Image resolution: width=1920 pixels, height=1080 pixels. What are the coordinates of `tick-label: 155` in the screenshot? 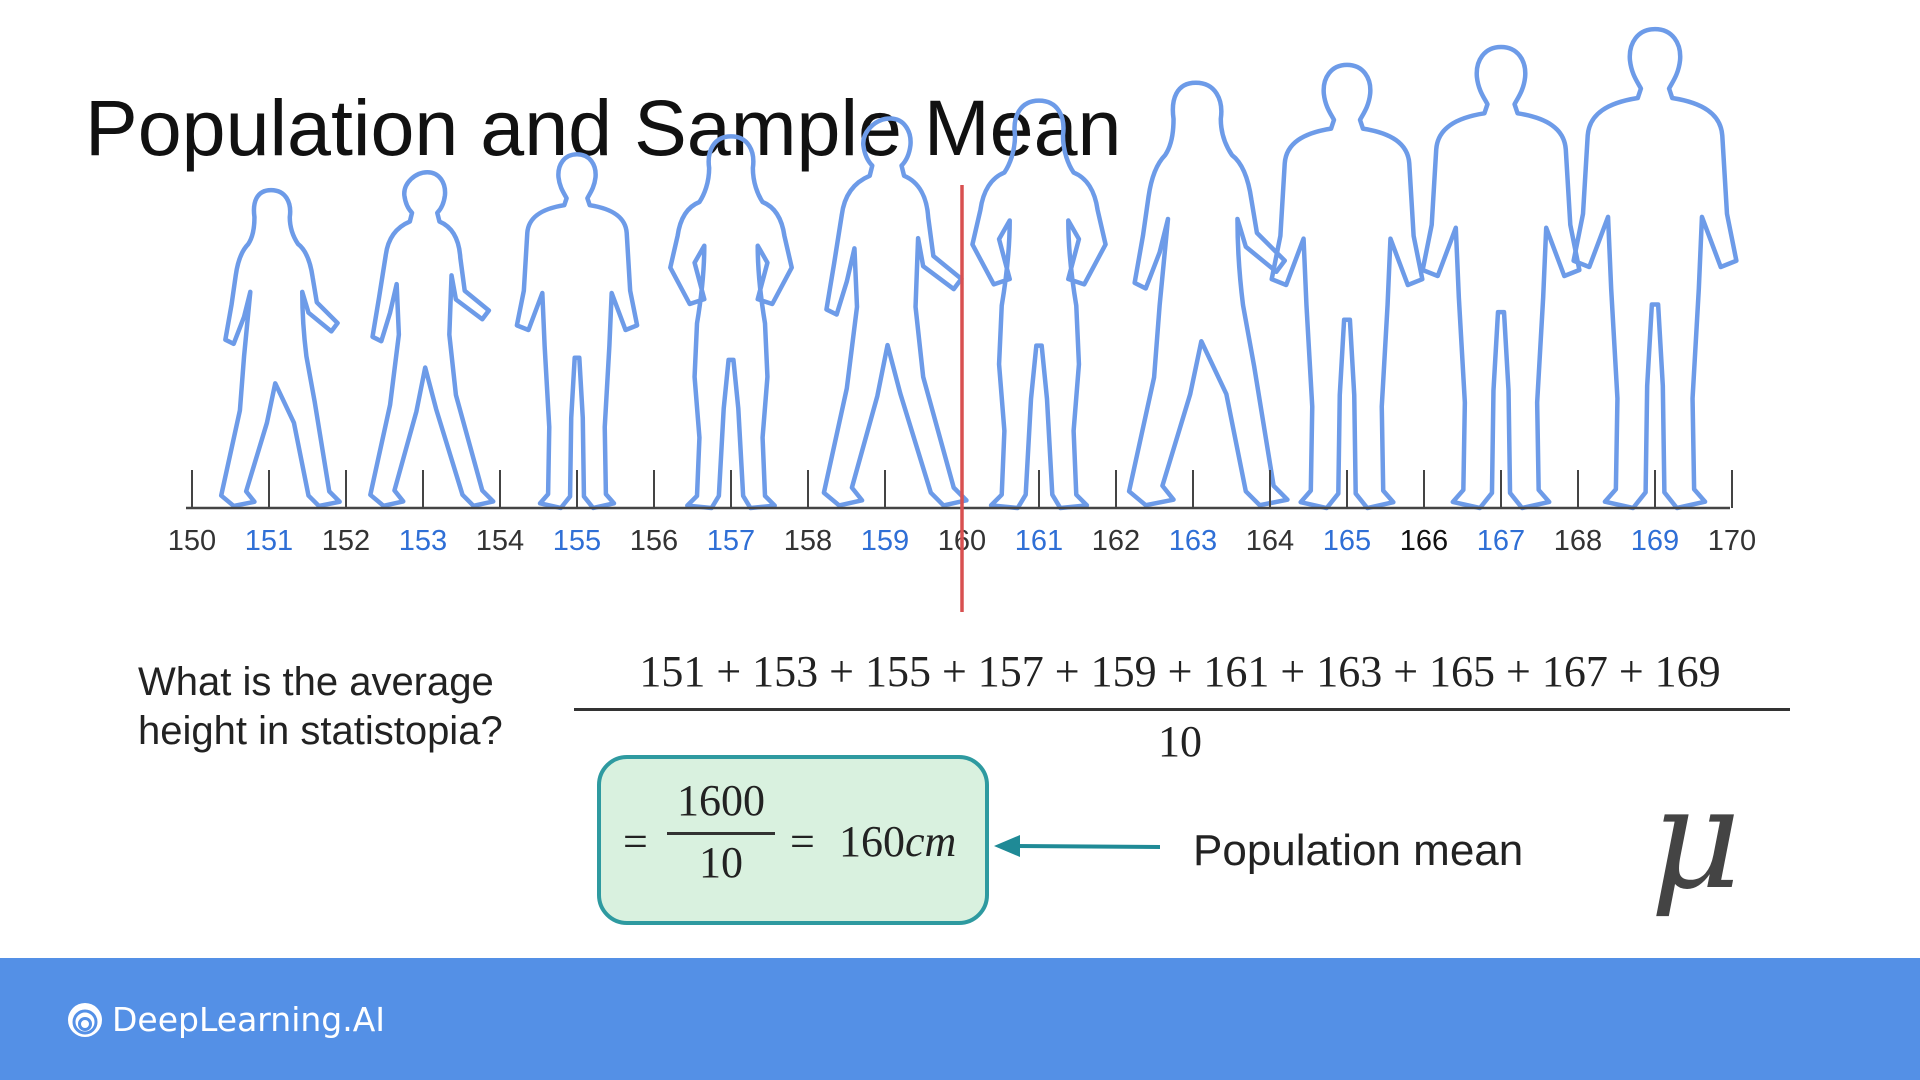 It's located at (577, 541).